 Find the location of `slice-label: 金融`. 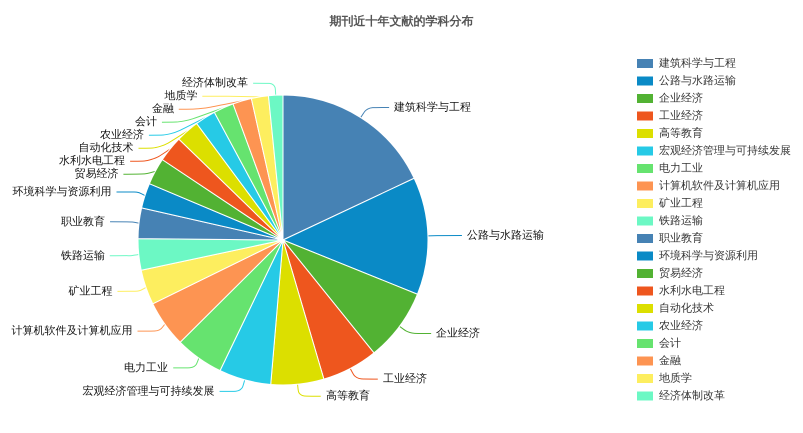

slice-label: 金融 is located at coordinates (163, 109).